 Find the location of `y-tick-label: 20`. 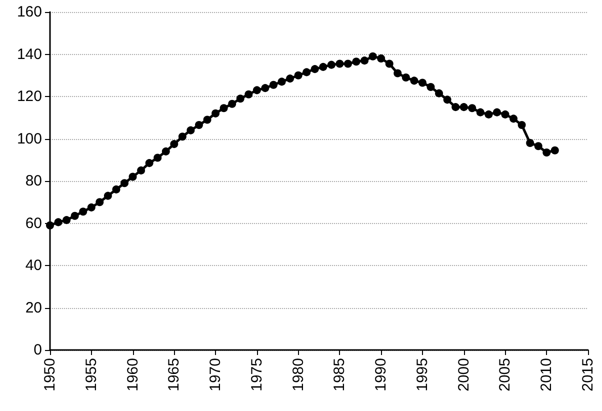

y-tick-label: 20 is located at coordinates (33, 307).